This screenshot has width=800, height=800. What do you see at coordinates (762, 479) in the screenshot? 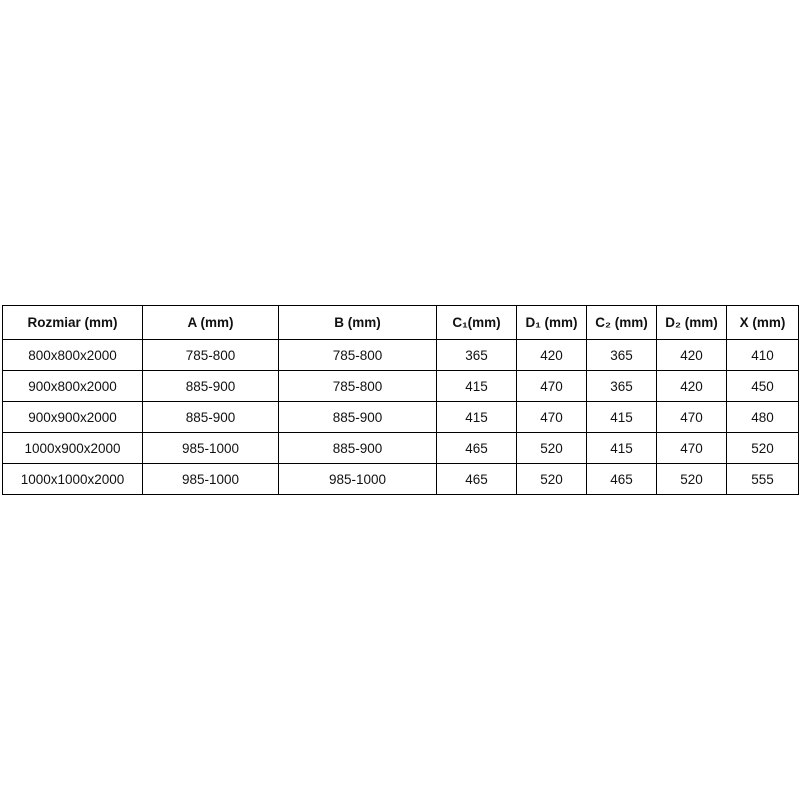
I see `table-cell: 555` at bounding box center [762, 479].